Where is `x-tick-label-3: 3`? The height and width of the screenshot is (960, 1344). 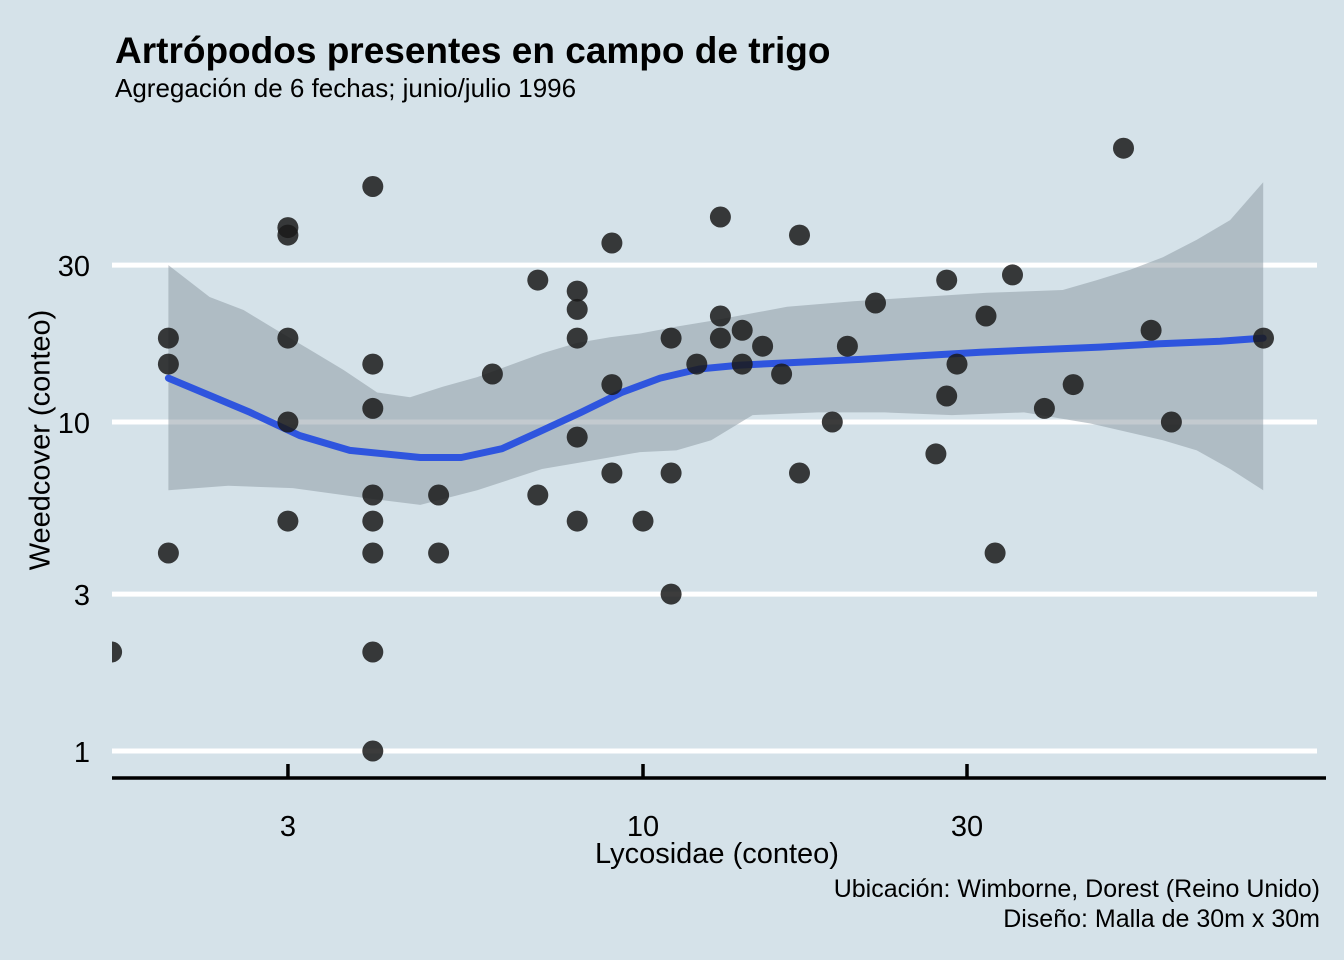 x-tick-label-3: 3 is located at coordinates (288, 827).